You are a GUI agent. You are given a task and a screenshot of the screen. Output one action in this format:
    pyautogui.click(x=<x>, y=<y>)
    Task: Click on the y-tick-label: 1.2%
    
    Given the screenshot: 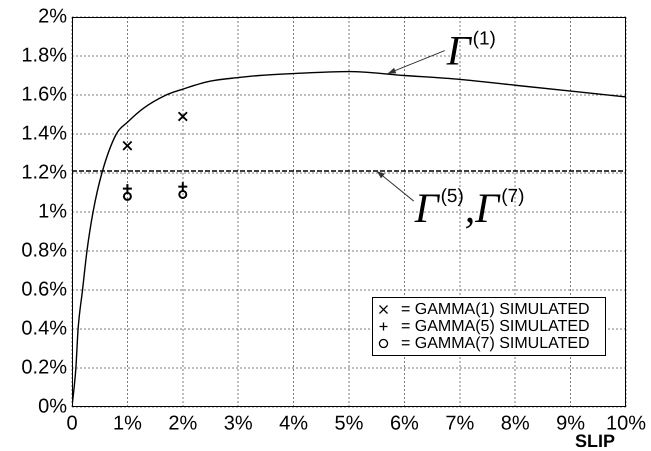 What is the action you would take?
    pyautogui.click(x=44, y=173)
    